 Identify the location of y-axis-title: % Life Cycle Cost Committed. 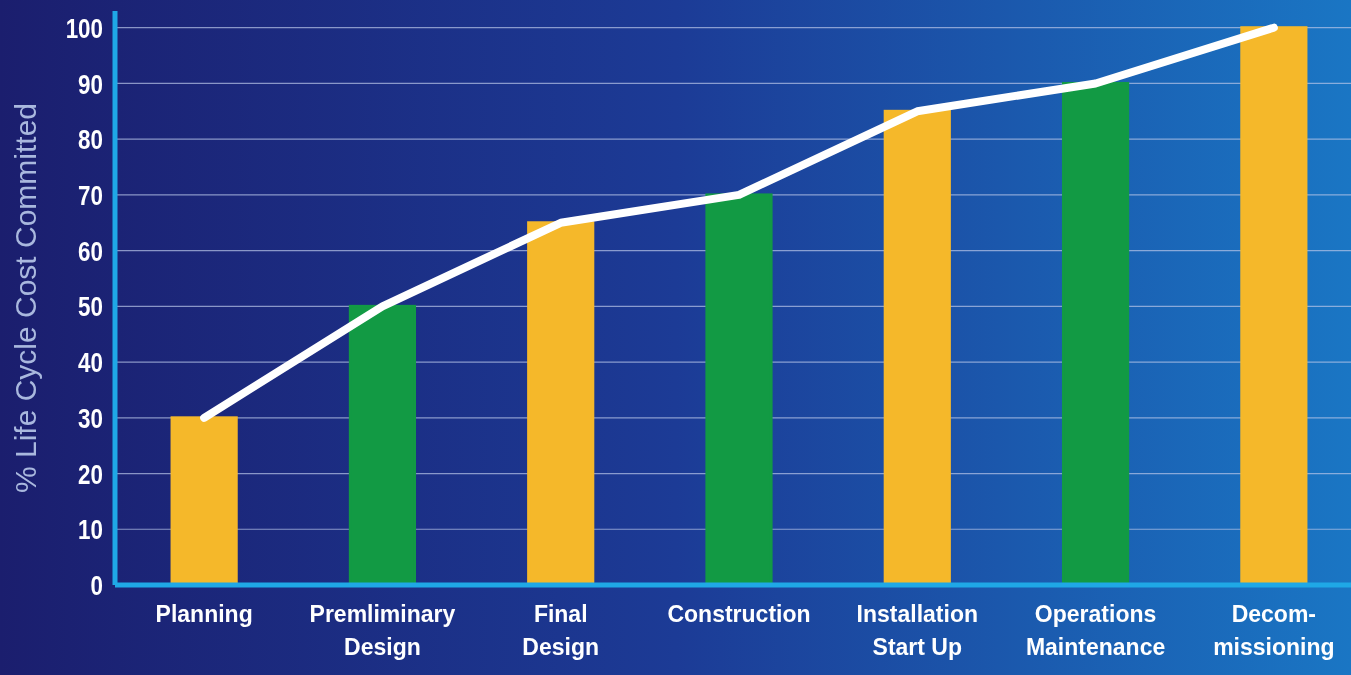
(25, 298).